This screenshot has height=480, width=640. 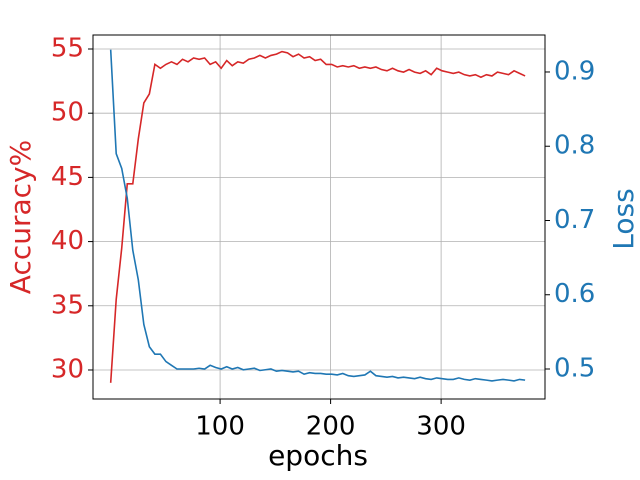 What do you see at coordinates (574, 146) in the screenshot?
I see `y2-tick-label: 0.8` at bounding box center [574, 146].